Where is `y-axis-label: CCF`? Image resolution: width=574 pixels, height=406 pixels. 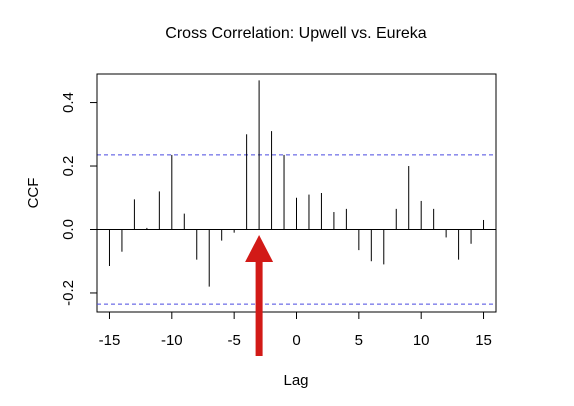
y-axis-label: CCF is located at coordinates (33, 193).